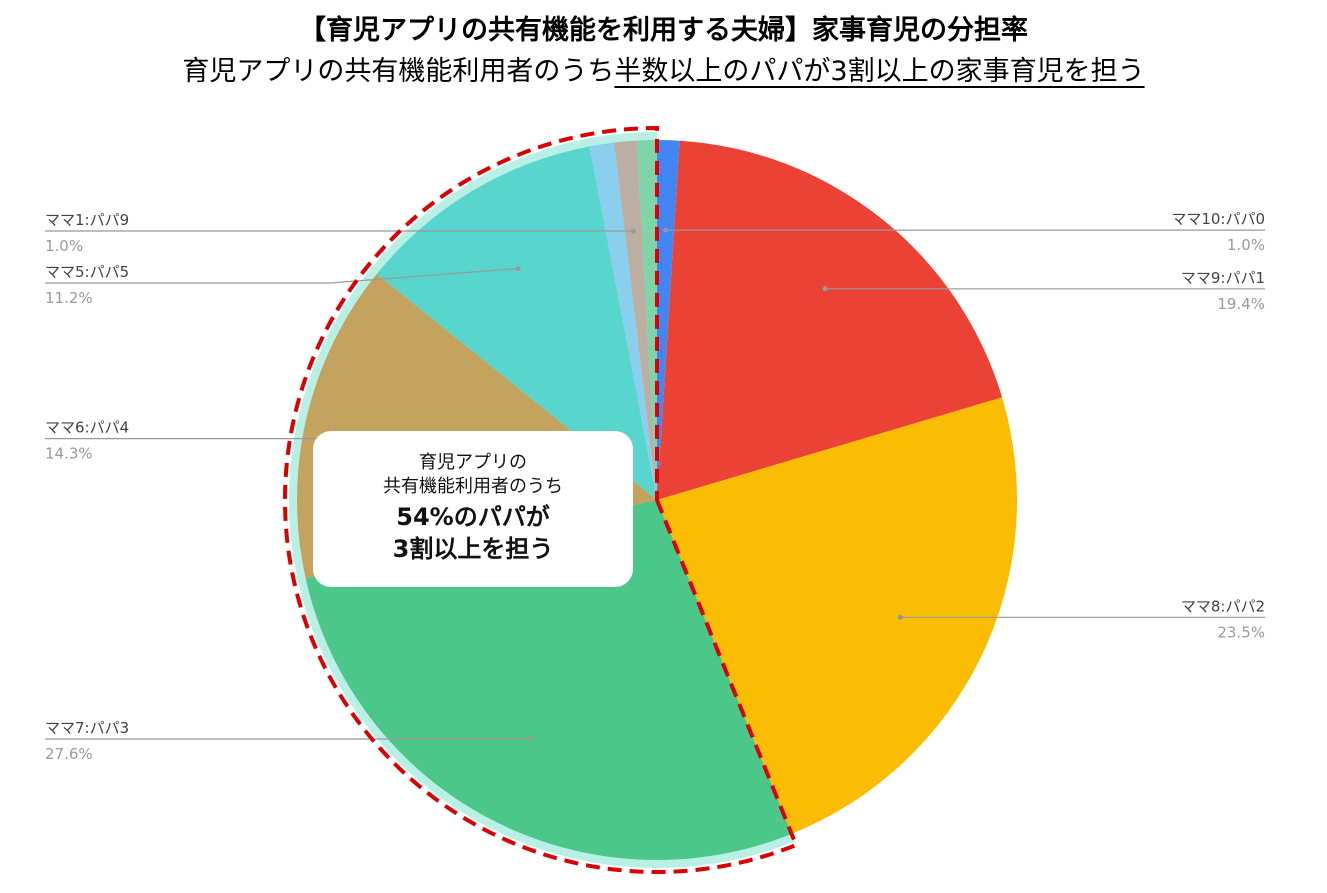 This screenshot has width=1327, height=893. Describe the element at coordinates (516, 323) in the screenshot. I see `pie-slice-mama5-papa5` at that location.